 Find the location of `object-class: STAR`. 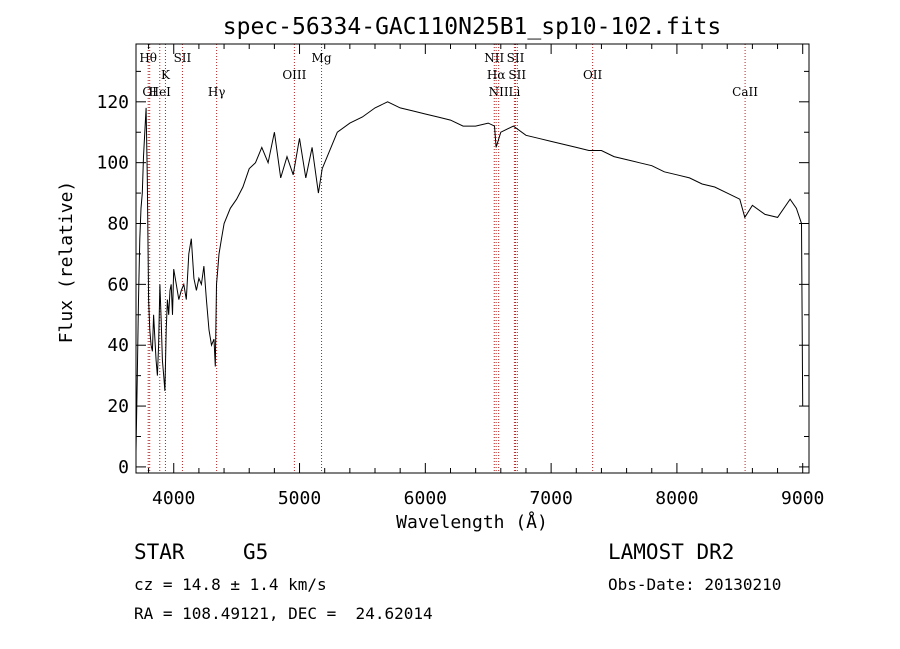

object-class: STAR is located at coordinates (159, 552).